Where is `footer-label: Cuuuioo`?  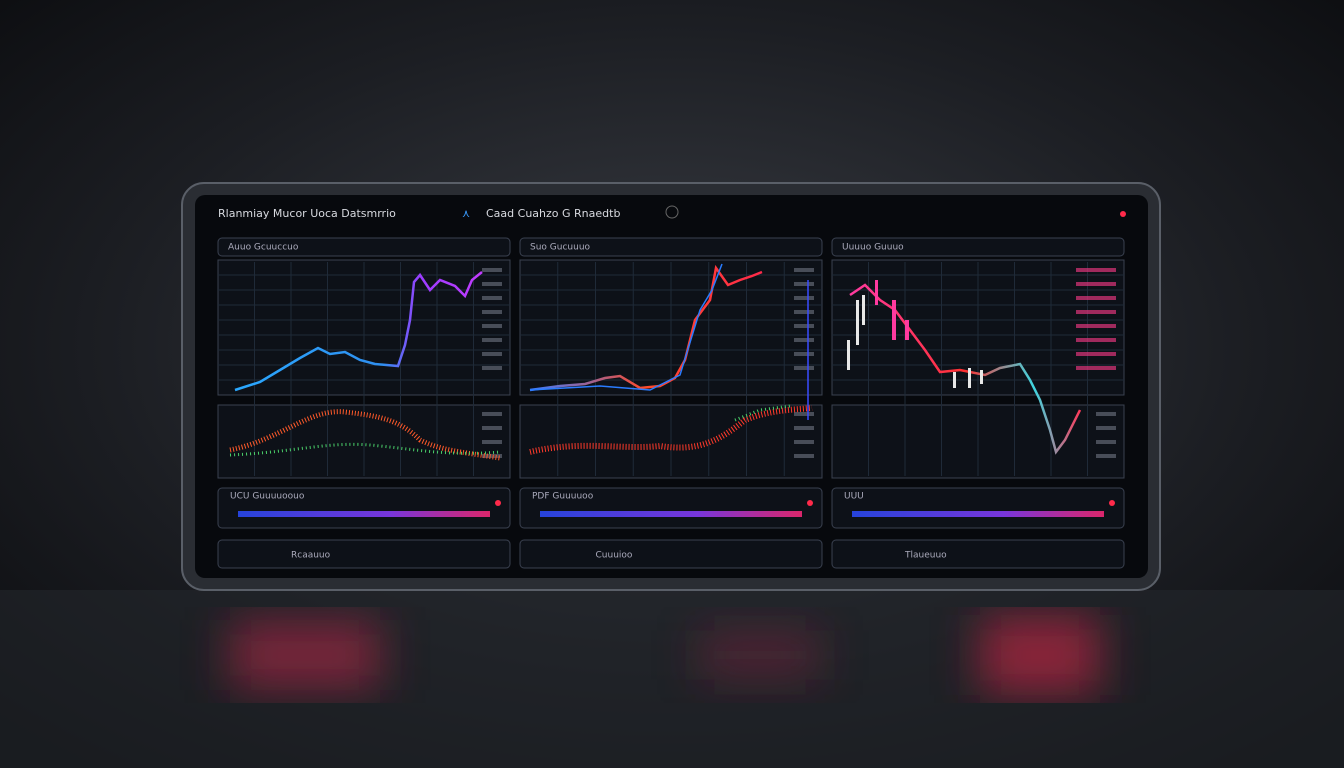
footer-label: Cuuuioo is located at coordinates (614, 556).